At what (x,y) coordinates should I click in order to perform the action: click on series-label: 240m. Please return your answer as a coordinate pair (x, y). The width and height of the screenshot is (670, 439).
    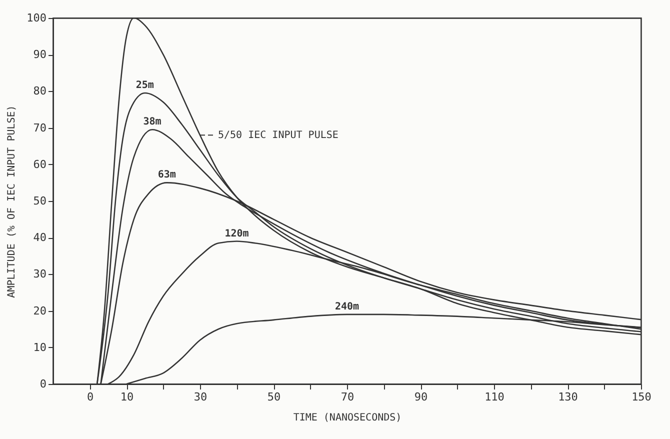
    Looking at the image, I should click on (347, 306).